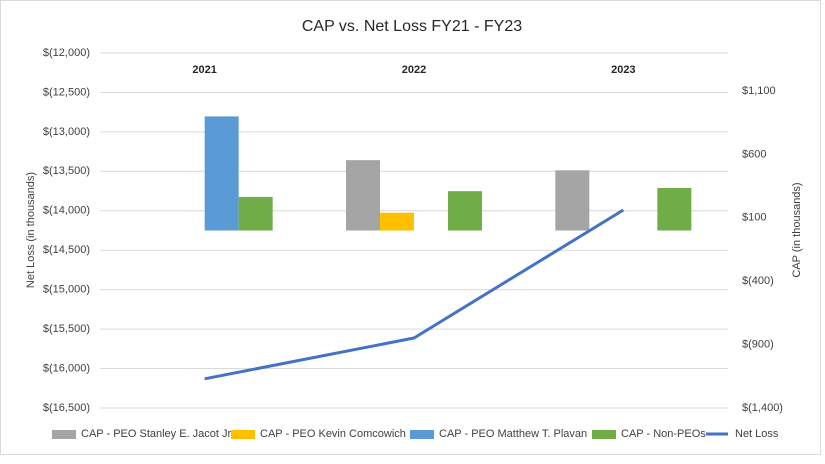 The image size is (825, 464). Describe the element at coordinates (762, 408) in the screenshot. I see `y2-tick-label: $(1,400)` at that location.